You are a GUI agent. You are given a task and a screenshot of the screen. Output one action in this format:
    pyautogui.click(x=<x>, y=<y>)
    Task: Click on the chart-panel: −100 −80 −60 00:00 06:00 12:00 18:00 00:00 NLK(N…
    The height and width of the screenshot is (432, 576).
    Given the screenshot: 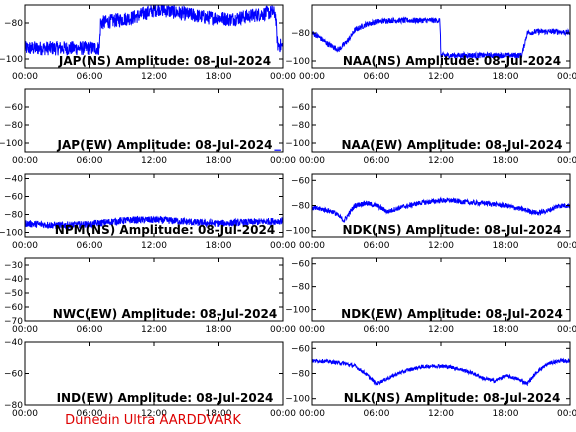 What is the action you would take?
    pyautogui.click(x=430, y=380)
    